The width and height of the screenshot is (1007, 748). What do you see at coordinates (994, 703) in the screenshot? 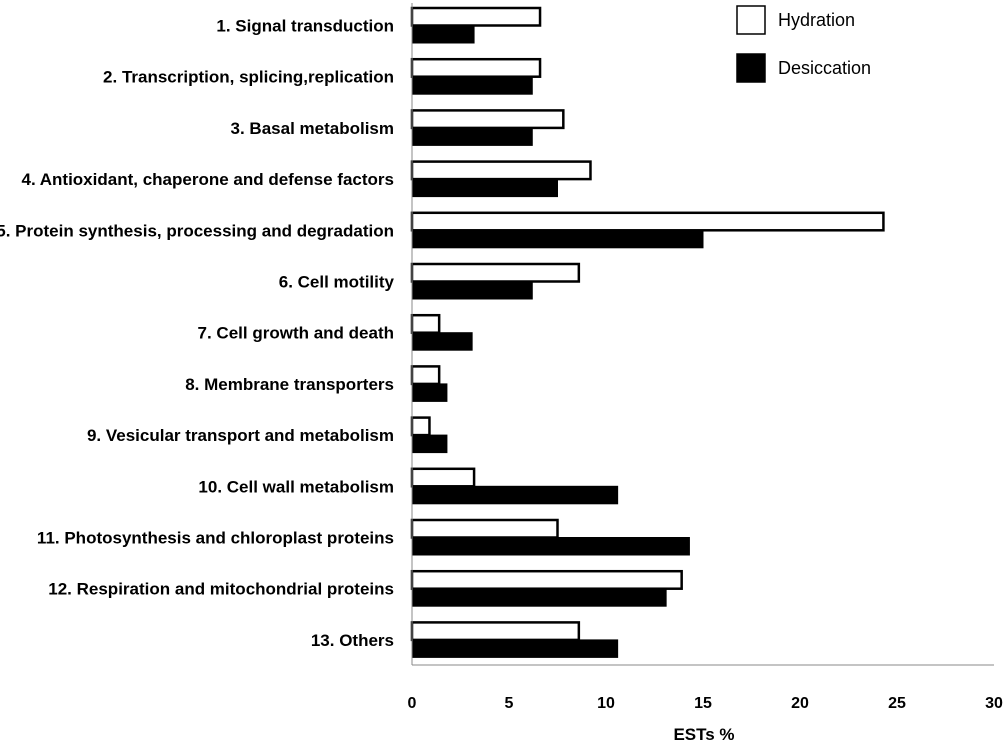
I see `x-tick-label: 30` at bounding box center [994, 703].